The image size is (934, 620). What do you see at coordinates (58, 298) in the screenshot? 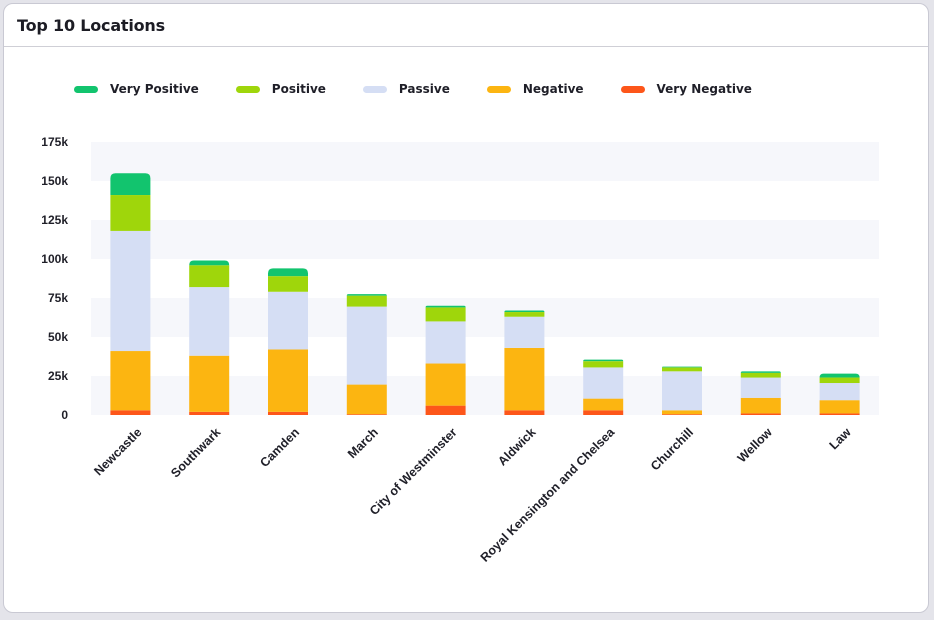
I see `y-tick-label: 75k` at bounding box center [58, 298].